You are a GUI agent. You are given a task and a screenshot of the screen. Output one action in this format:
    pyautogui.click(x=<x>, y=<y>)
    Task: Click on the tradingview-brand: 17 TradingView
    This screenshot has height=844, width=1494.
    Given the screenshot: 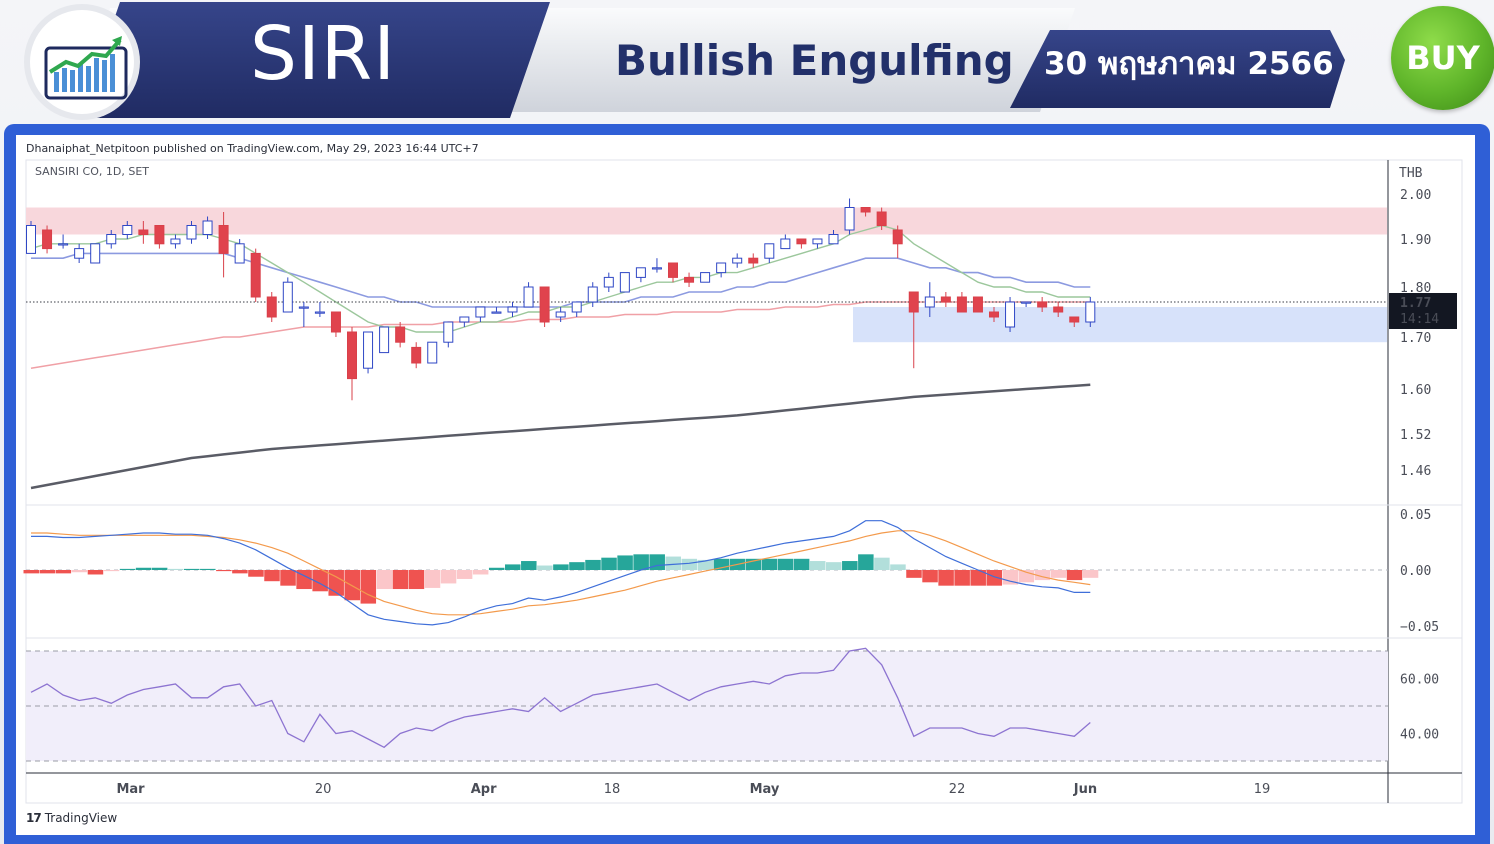 What is the action you would take?
    pyautogui.click(x=71, y=818)
    